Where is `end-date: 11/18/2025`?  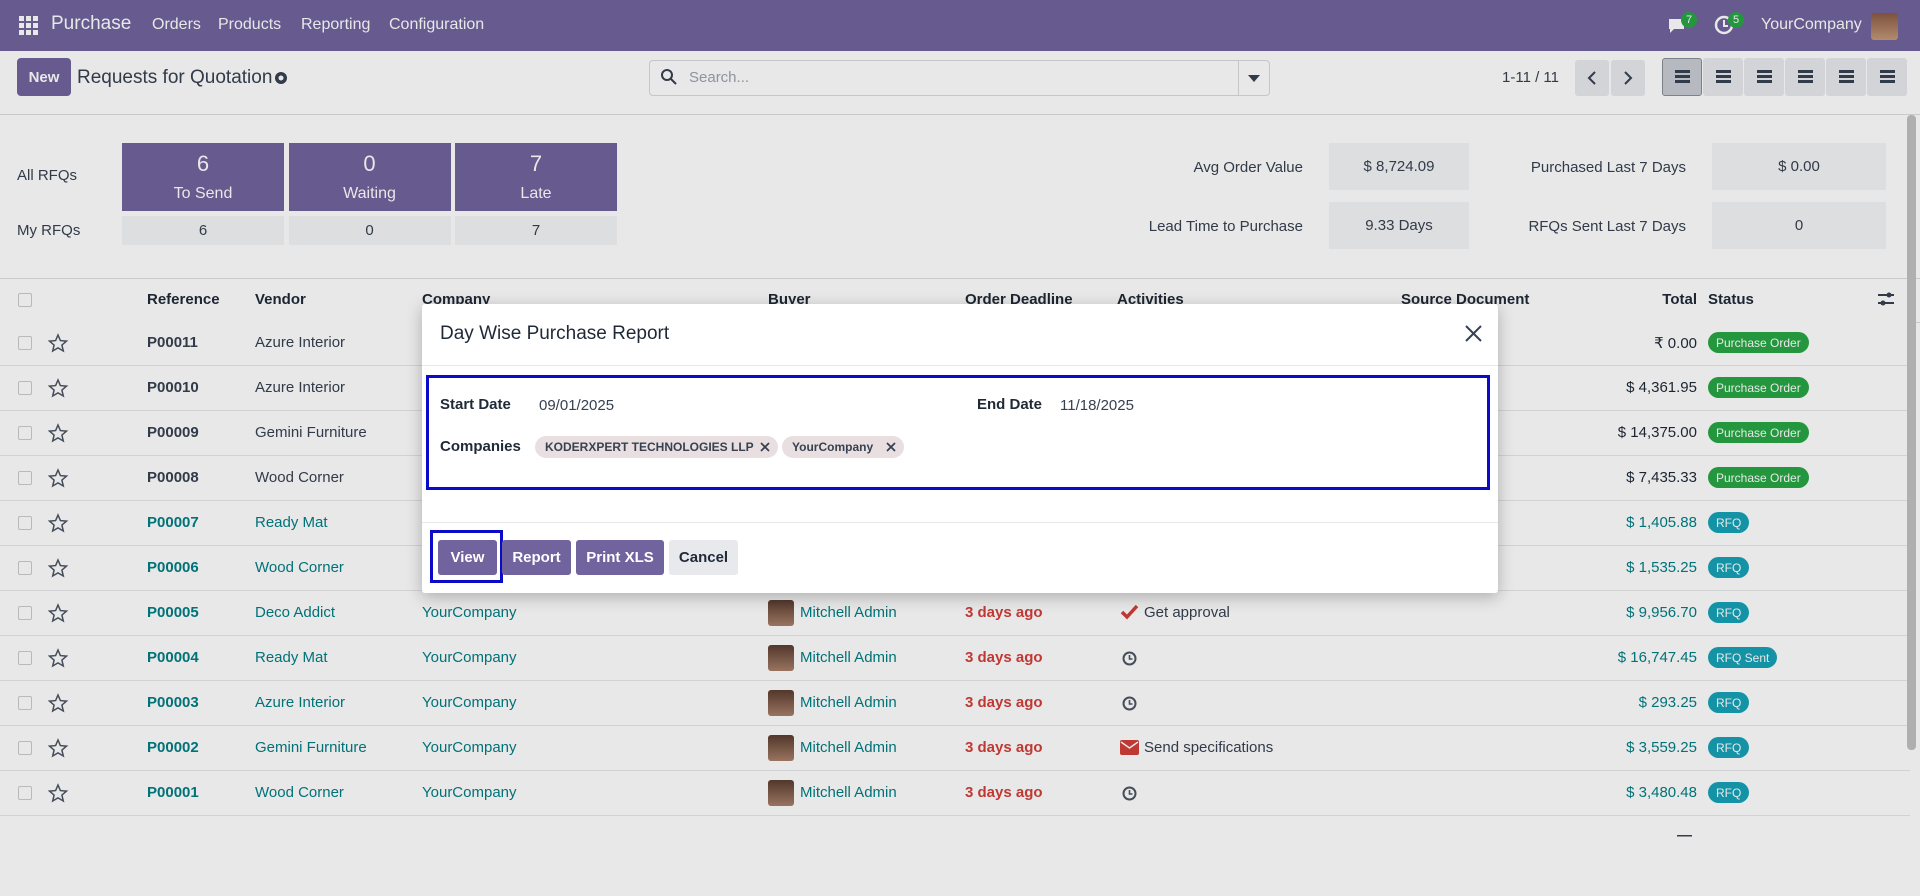 end-date: 11/18/2025 is located at coordinates (1097, 405).